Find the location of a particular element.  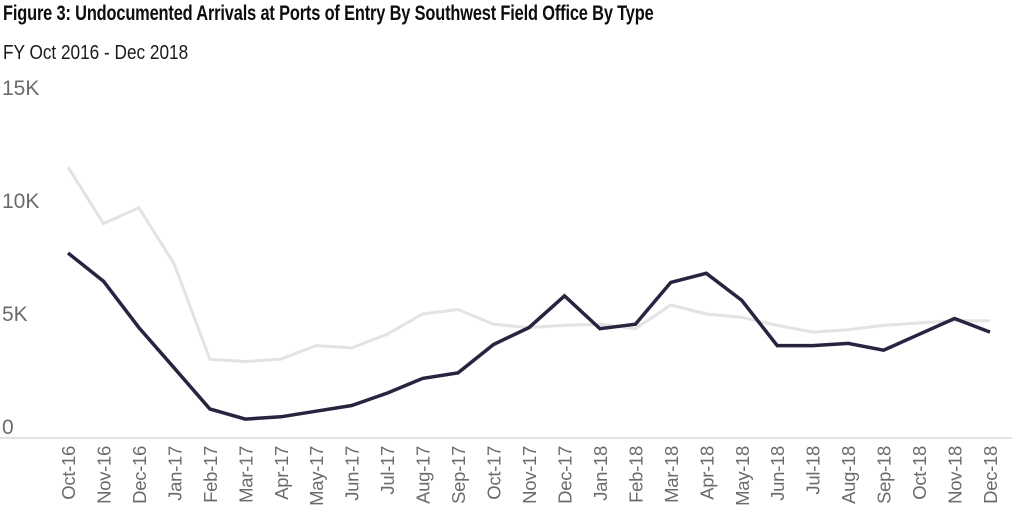

x-axis-label: Nov-17 is located at coordinates (529, 475).